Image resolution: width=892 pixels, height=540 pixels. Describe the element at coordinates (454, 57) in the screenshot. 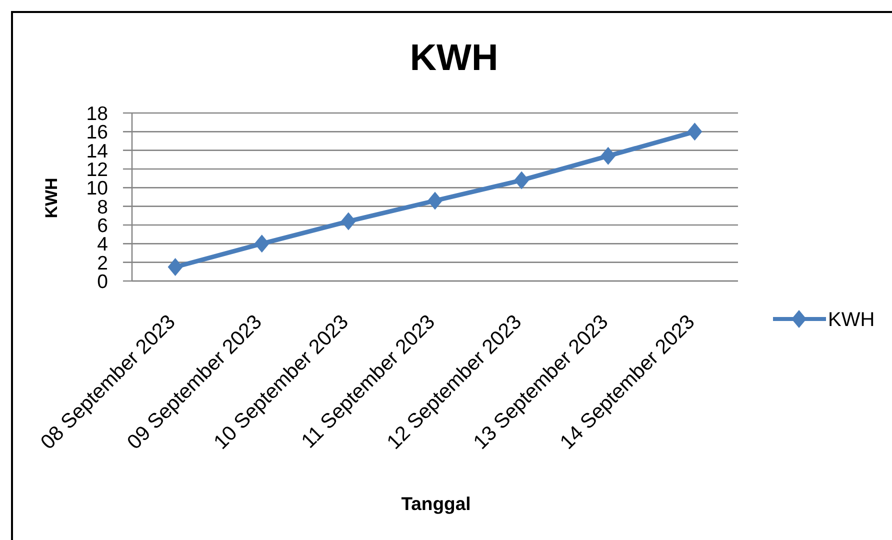

I see `chart-title: KWH` at that location.